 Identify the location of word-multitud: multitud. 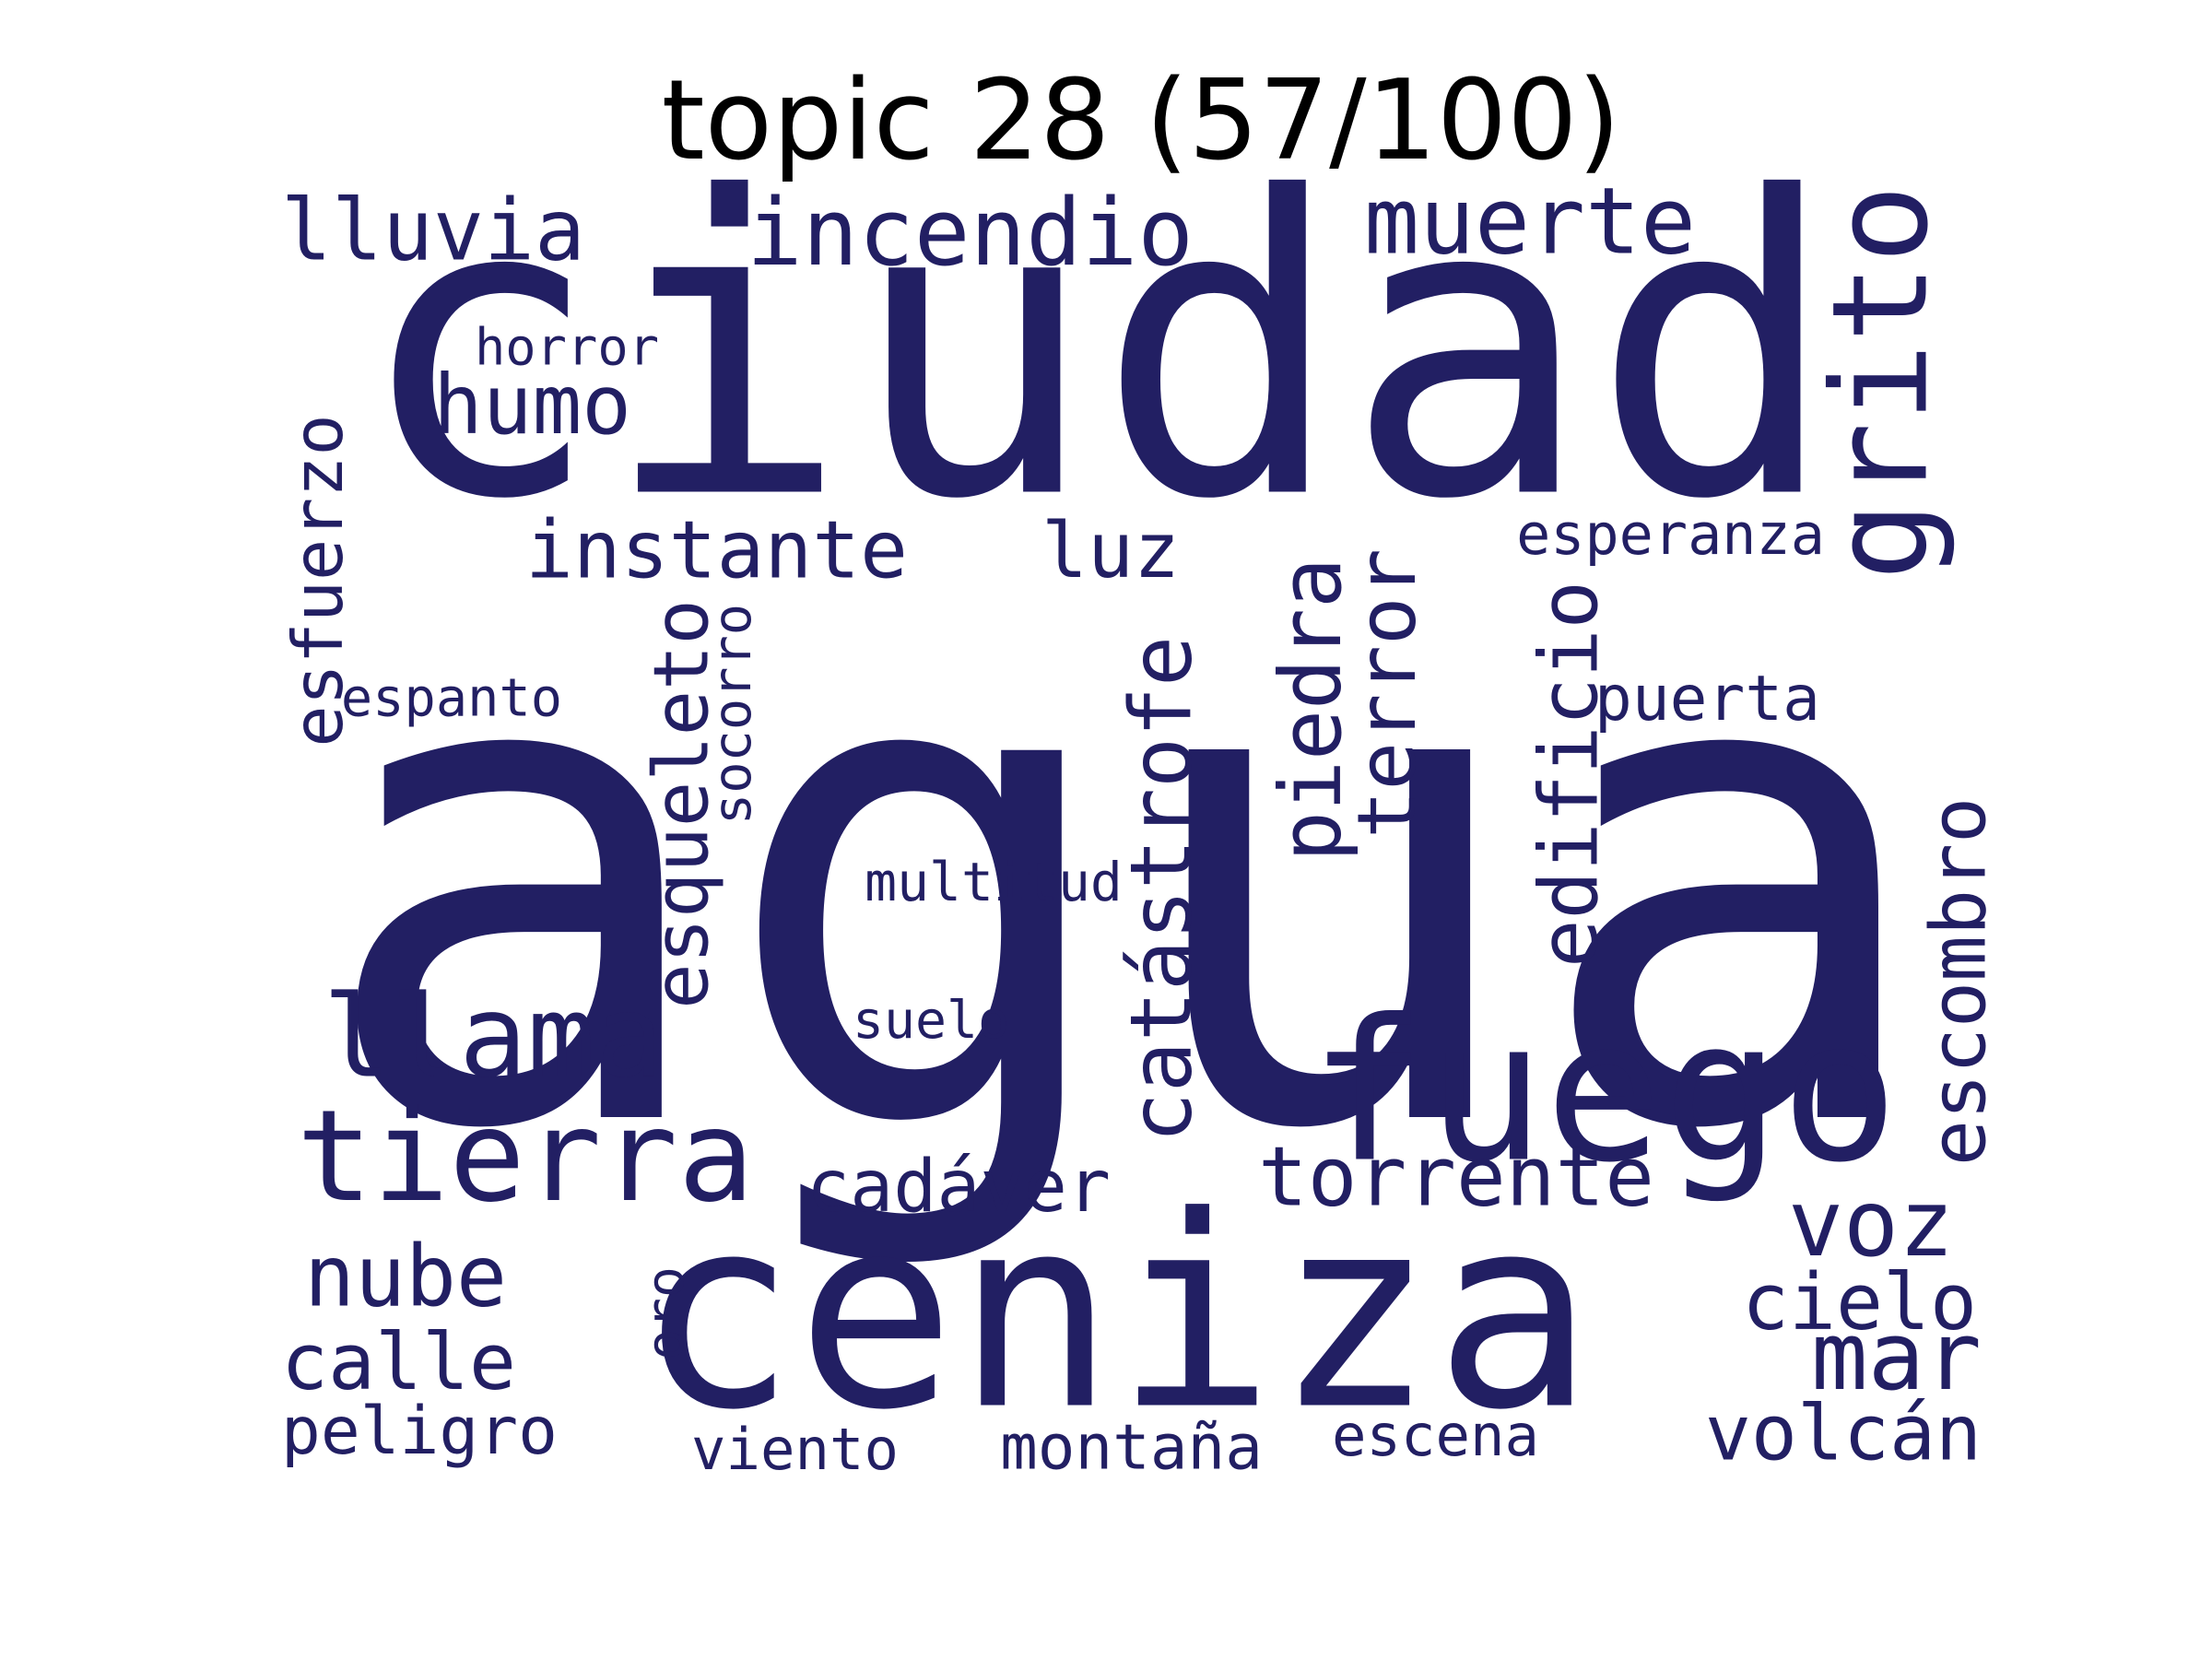
(994, 882).